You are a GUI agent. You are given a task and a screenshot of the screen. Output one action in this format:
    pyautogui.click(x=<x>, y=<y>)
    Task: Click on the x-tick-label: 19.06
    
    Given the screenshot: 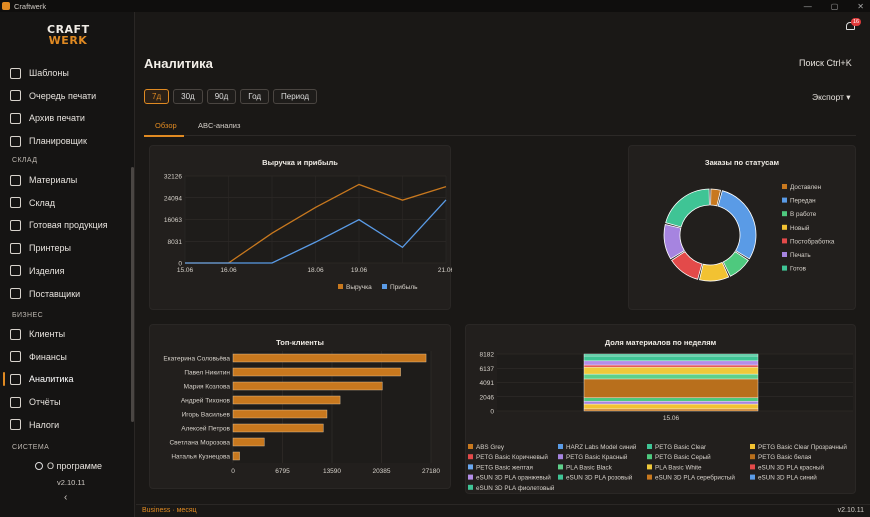 What is the action you would take?
    pyautogui.click(x=359, y=270)
    